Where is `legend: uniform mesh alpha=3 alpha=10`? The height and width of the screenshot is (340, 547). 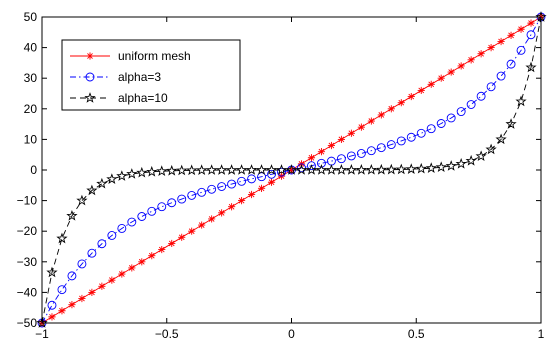
legend: uniform mesh alpha=3 alpha=10 is located at coordinates (151, 75).